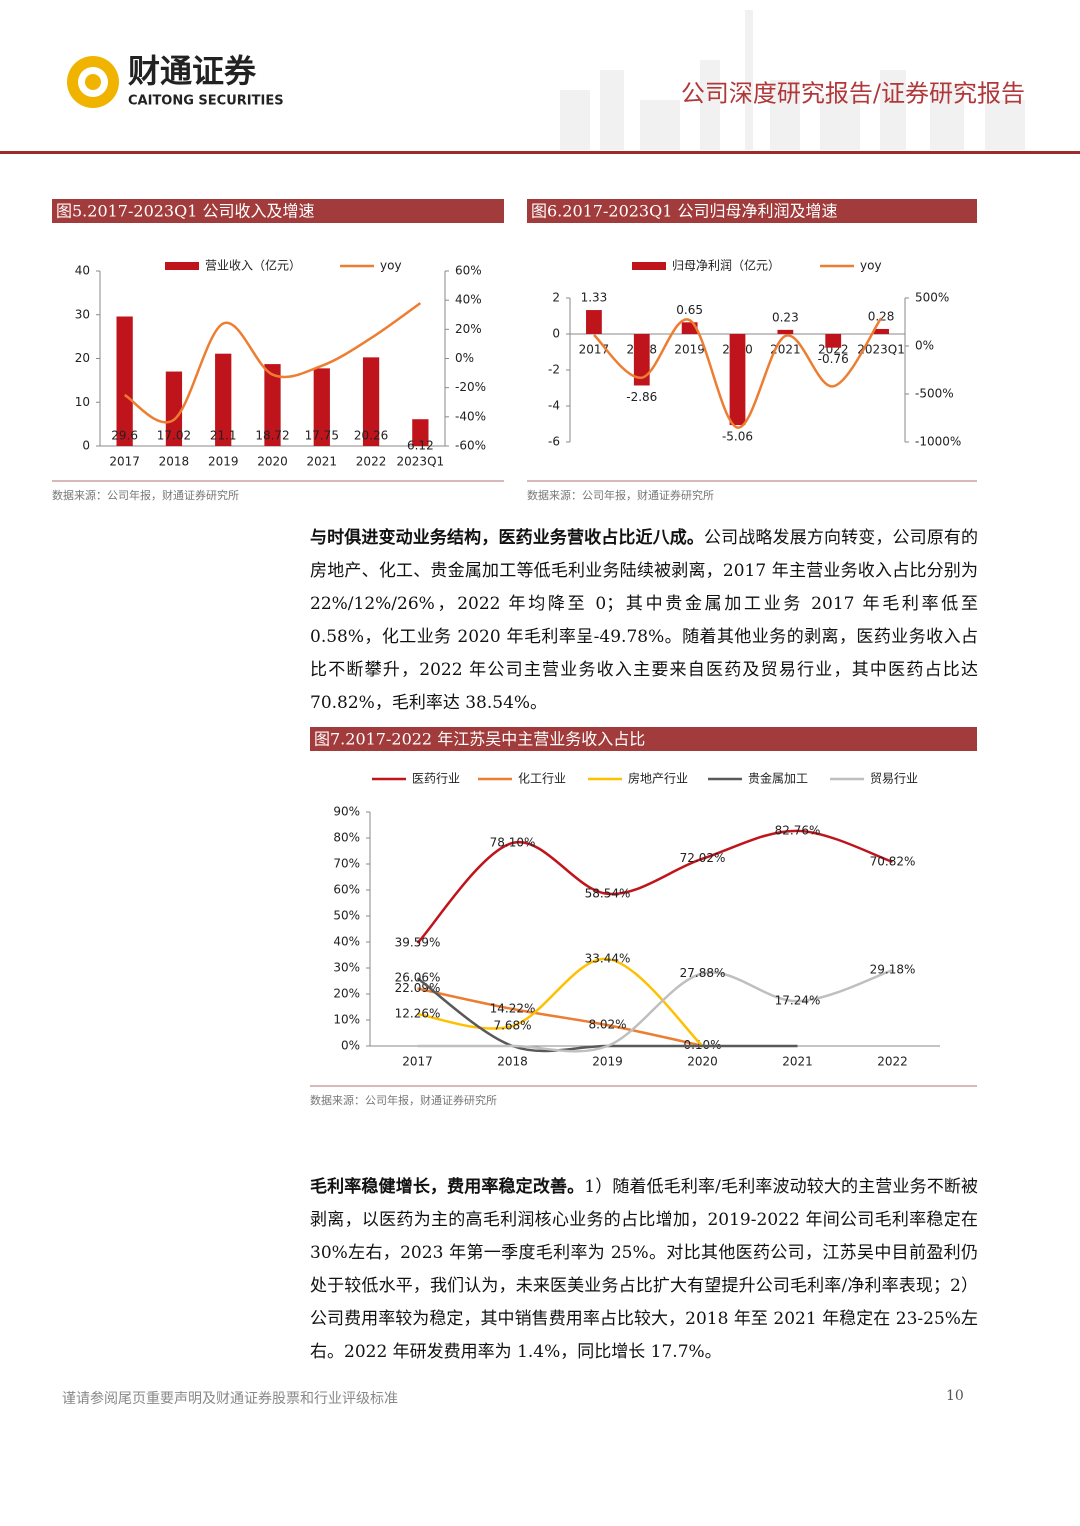  Describe the element at coordinates (418, 1014) in the screenshot. I see `data-label: 12.26%` at that location.